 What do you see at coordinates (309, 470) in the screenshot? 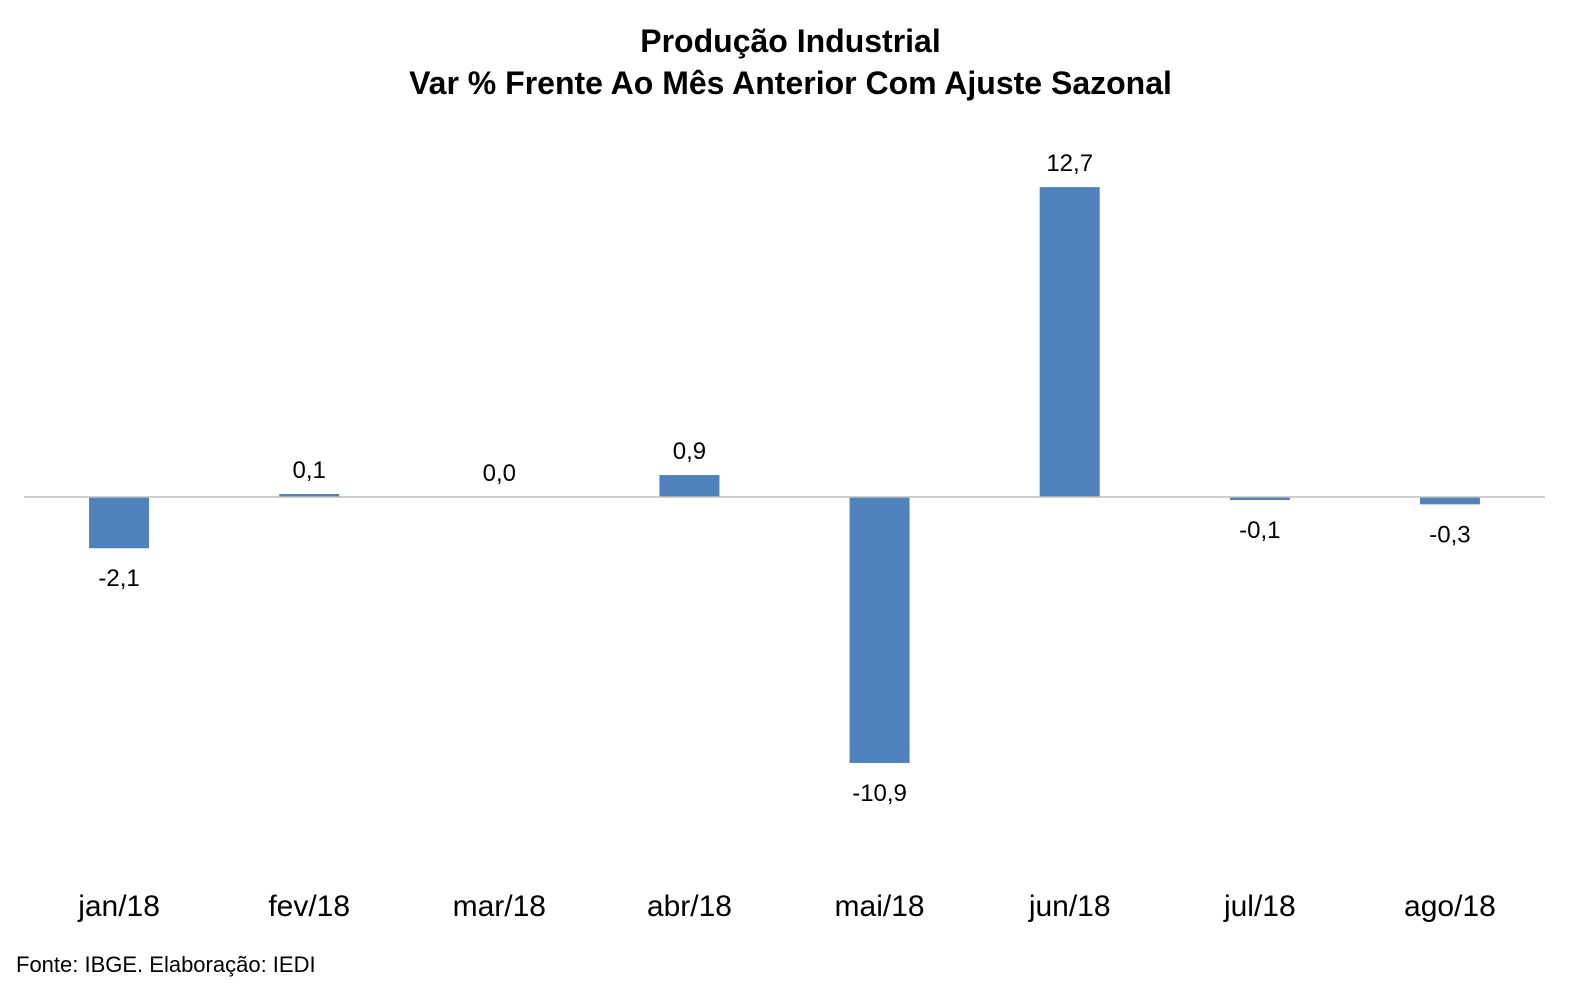
I see `data-label: 0,1` at bounding box center [309, 470].